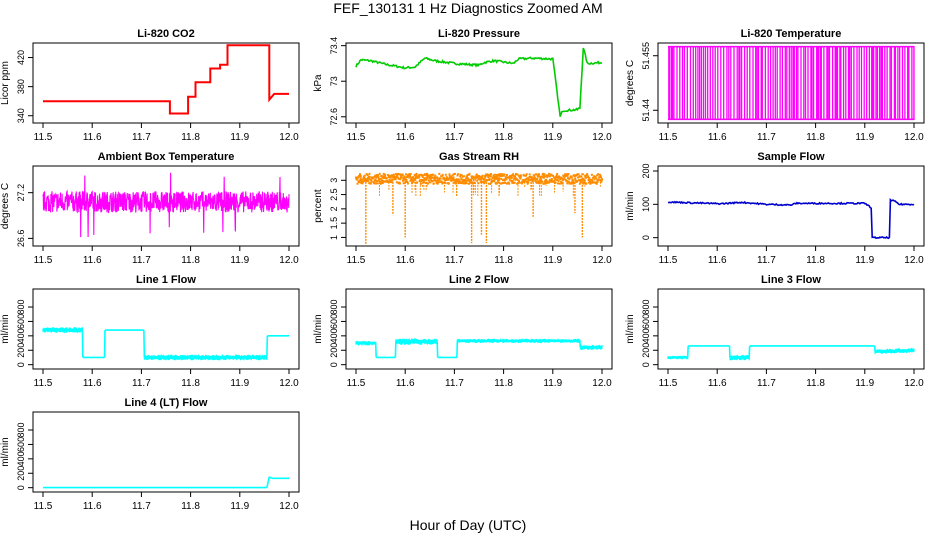 The width and height of the screenshot is (936, 540). What do you see at coordinates (334, 180) in the screenshot?
I see `y-tick-label: 3` at bounding box center [334, 180].